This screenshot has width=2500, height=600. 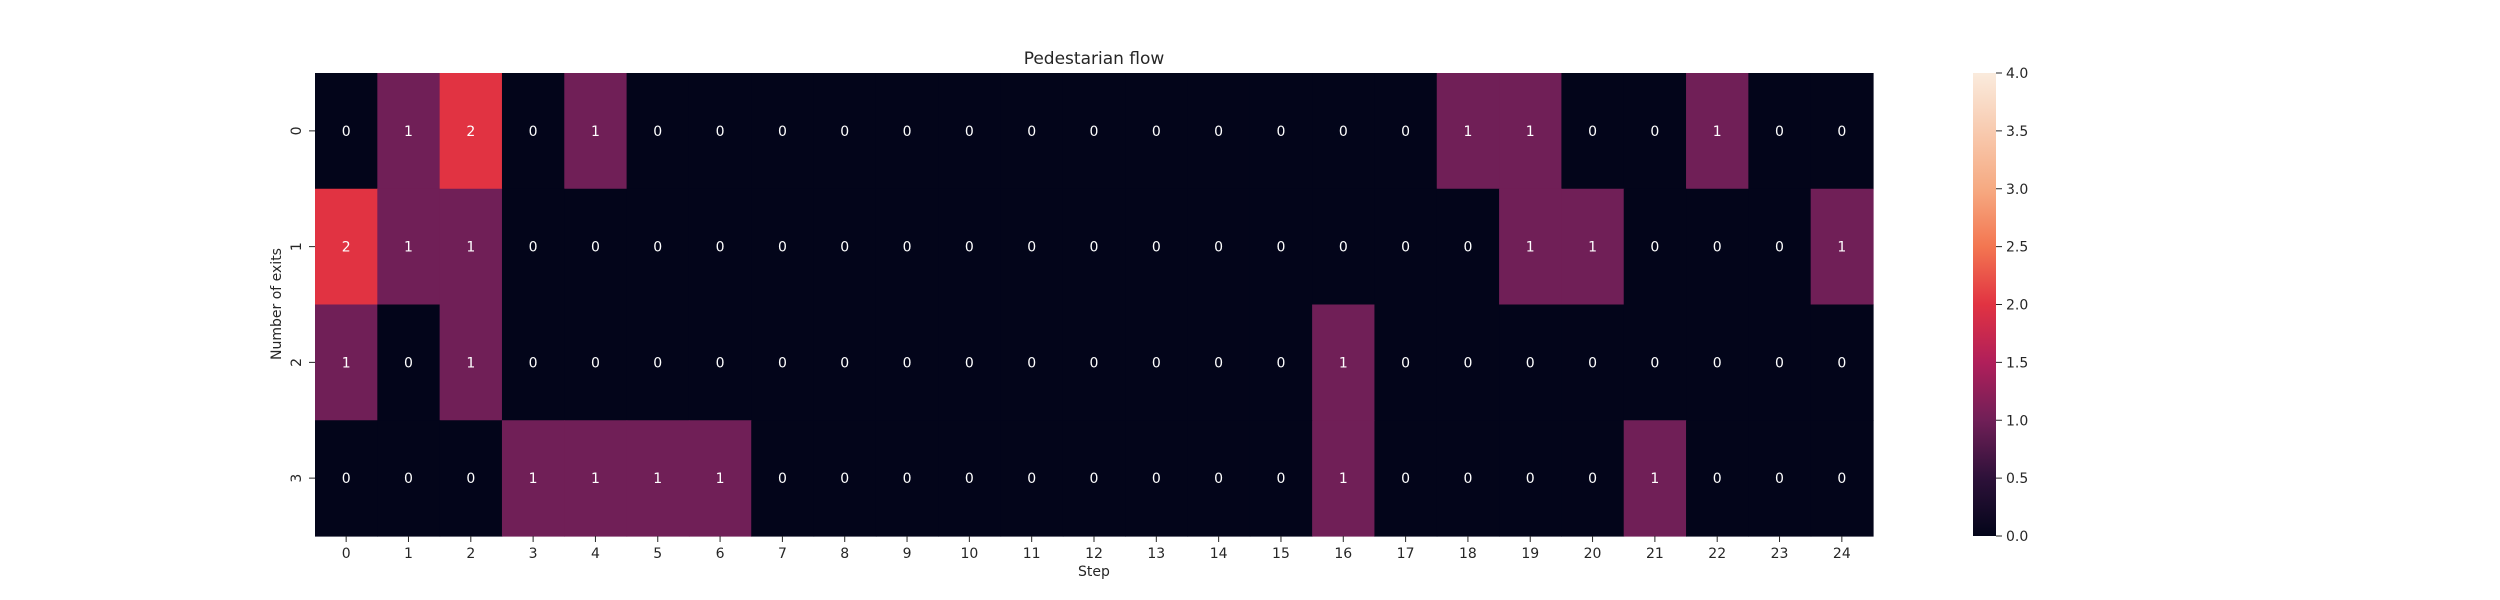 I want to click on x-tick-label: 17, so click(x=1406, y=554).